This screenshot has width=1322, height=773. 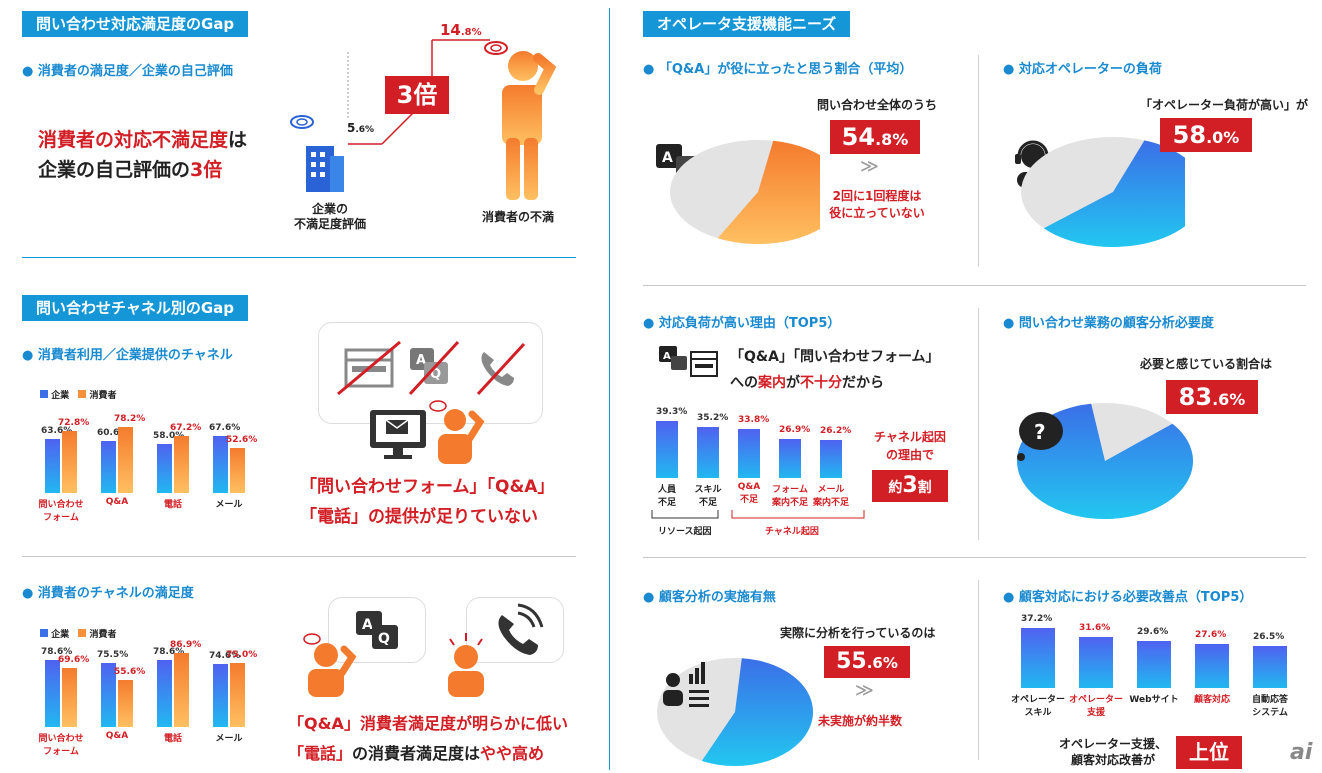 What do you see at coordinates (320, 753) in the screenshot?
I see `satisfaction-msg-2-a: 「電話」` at bounding box center [320, 753].